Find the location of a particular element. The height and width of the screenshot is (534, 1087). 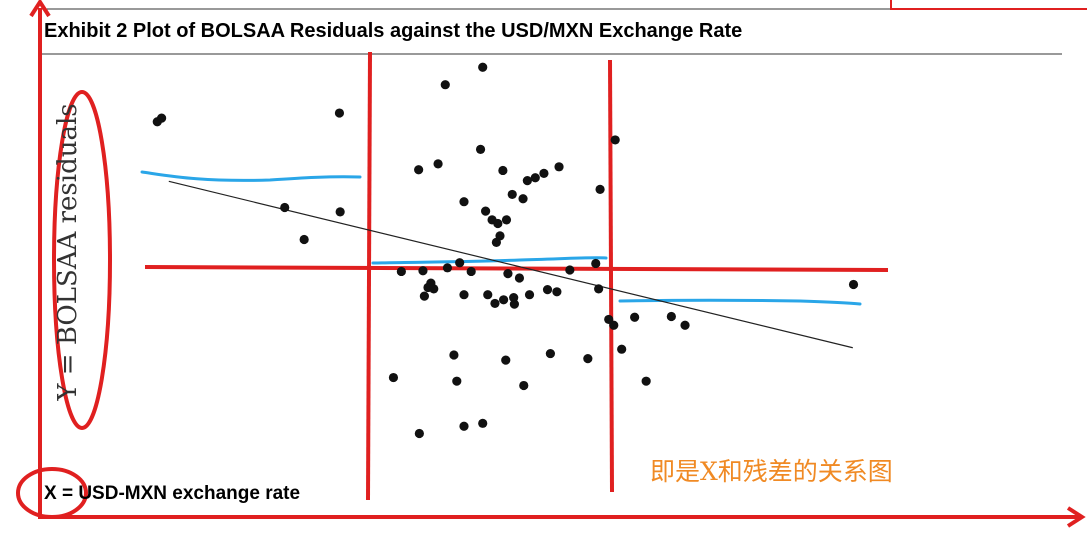

red-ylabel-circle is located at coordinates (82, 260).